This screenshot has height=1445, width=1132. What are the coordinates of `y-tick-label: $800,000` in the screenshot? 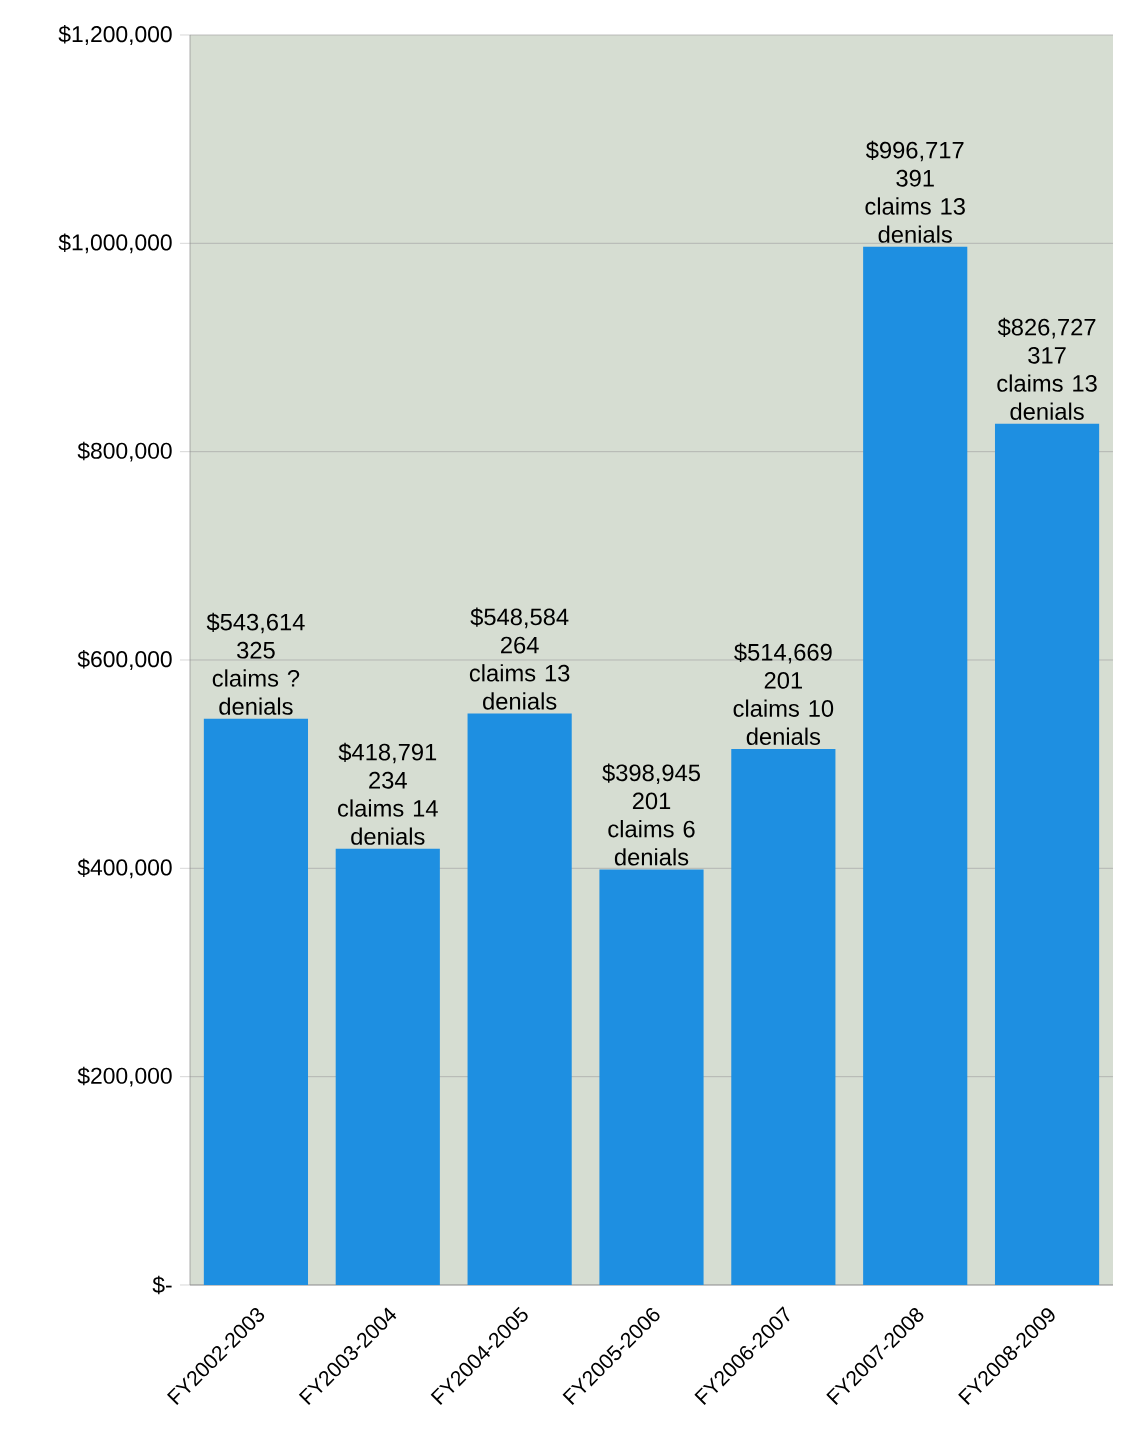 It's located at (124, 451).